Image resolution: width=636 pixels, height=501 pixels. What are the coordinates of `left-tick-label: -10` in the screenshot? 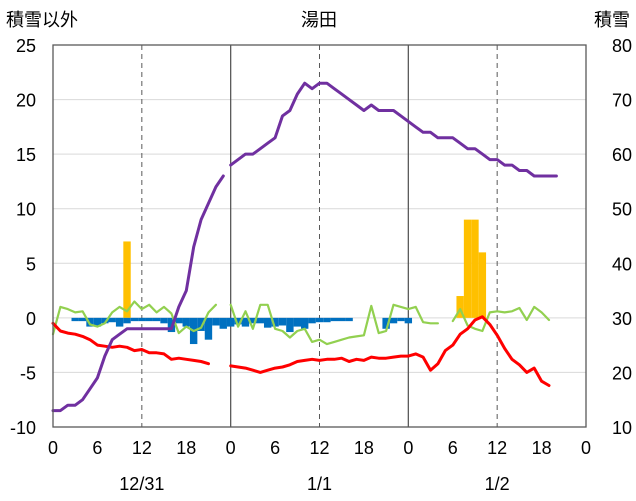 It's located at (23, 428).